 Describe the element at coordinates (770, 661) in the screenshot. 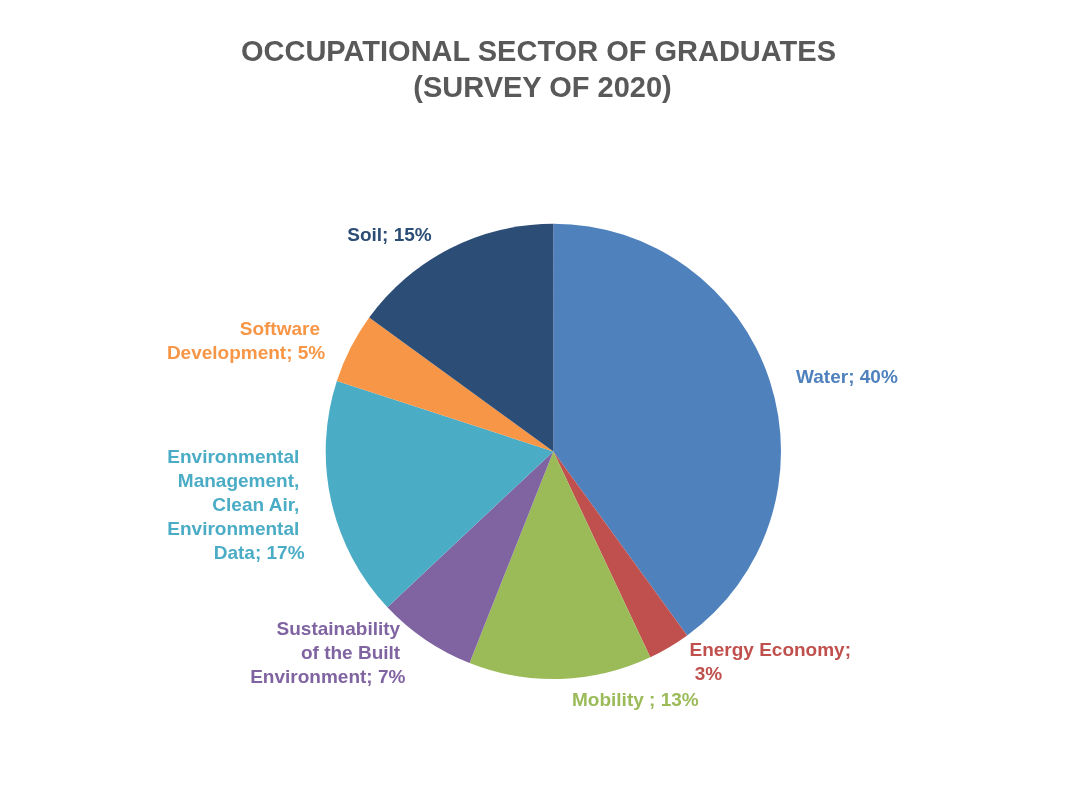

I see `slice-label: Energy Economy; 3%` at that location.